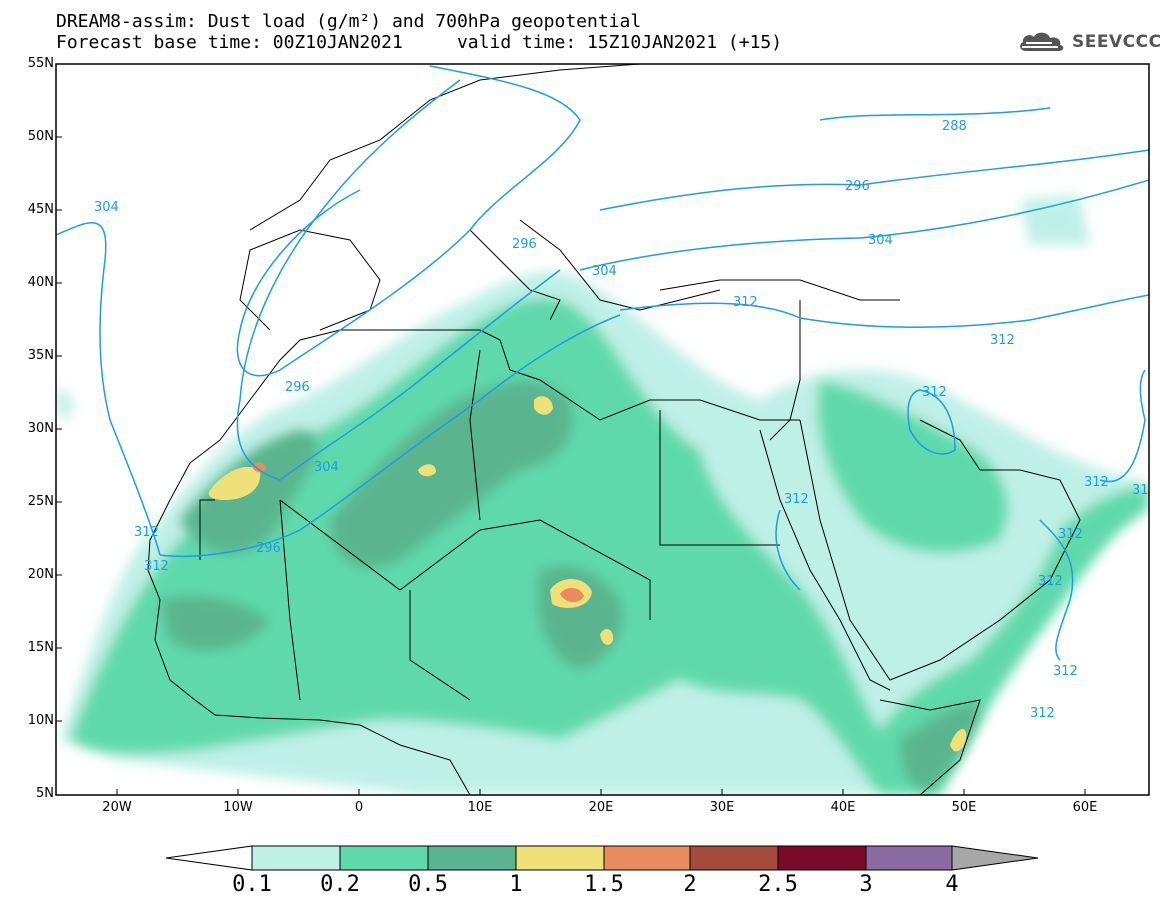 Image resolution: width=1165 pixels, height=907 pixels. Describe the element at coordinates (1055, 220) in the screenshot. I see `dust-area-0-1c` at that location.